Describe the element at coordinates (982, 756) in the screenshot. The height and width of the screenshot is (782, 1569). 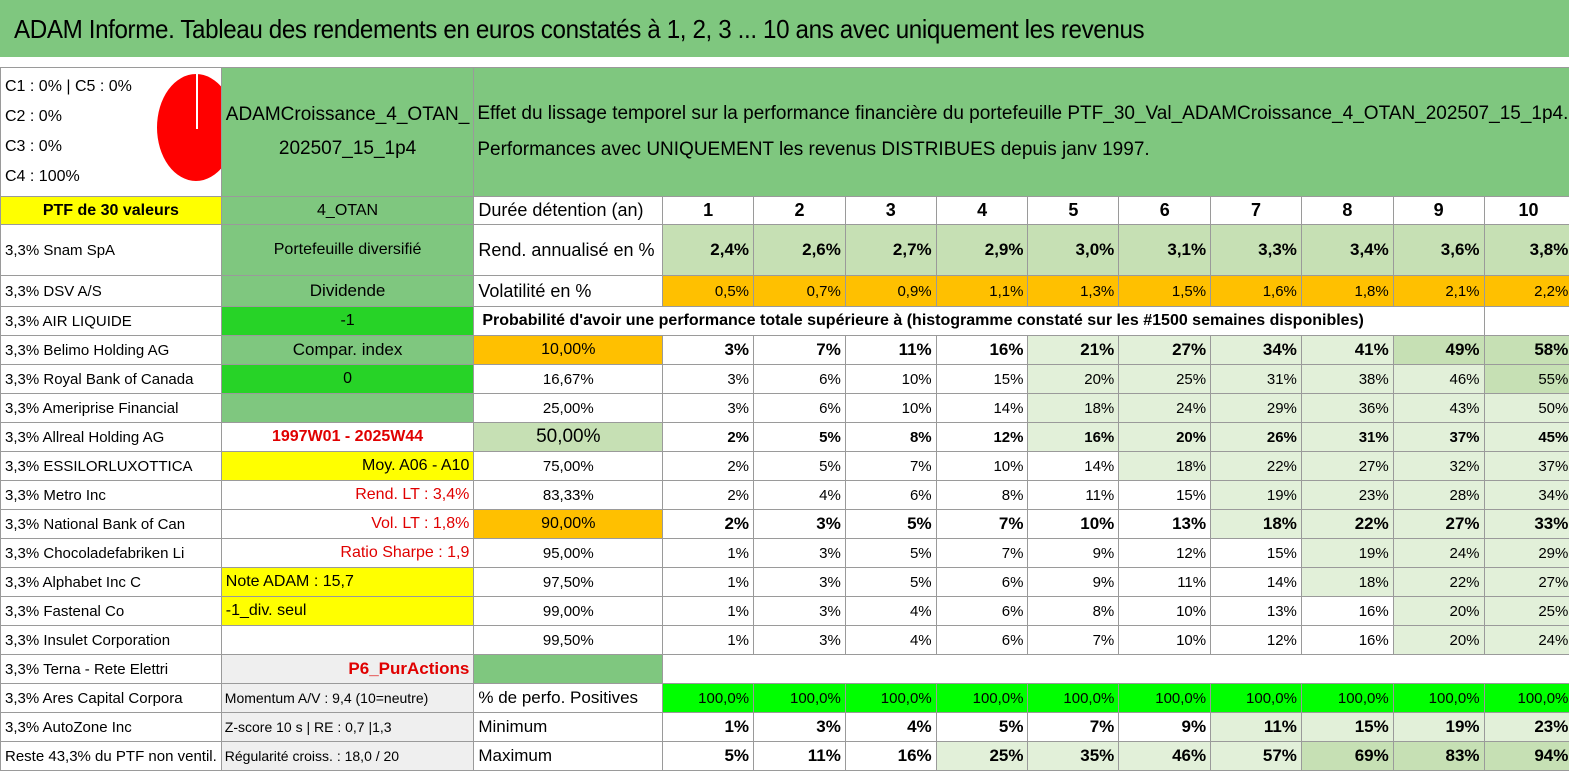
I see `maximum-value: 25%` at that location.